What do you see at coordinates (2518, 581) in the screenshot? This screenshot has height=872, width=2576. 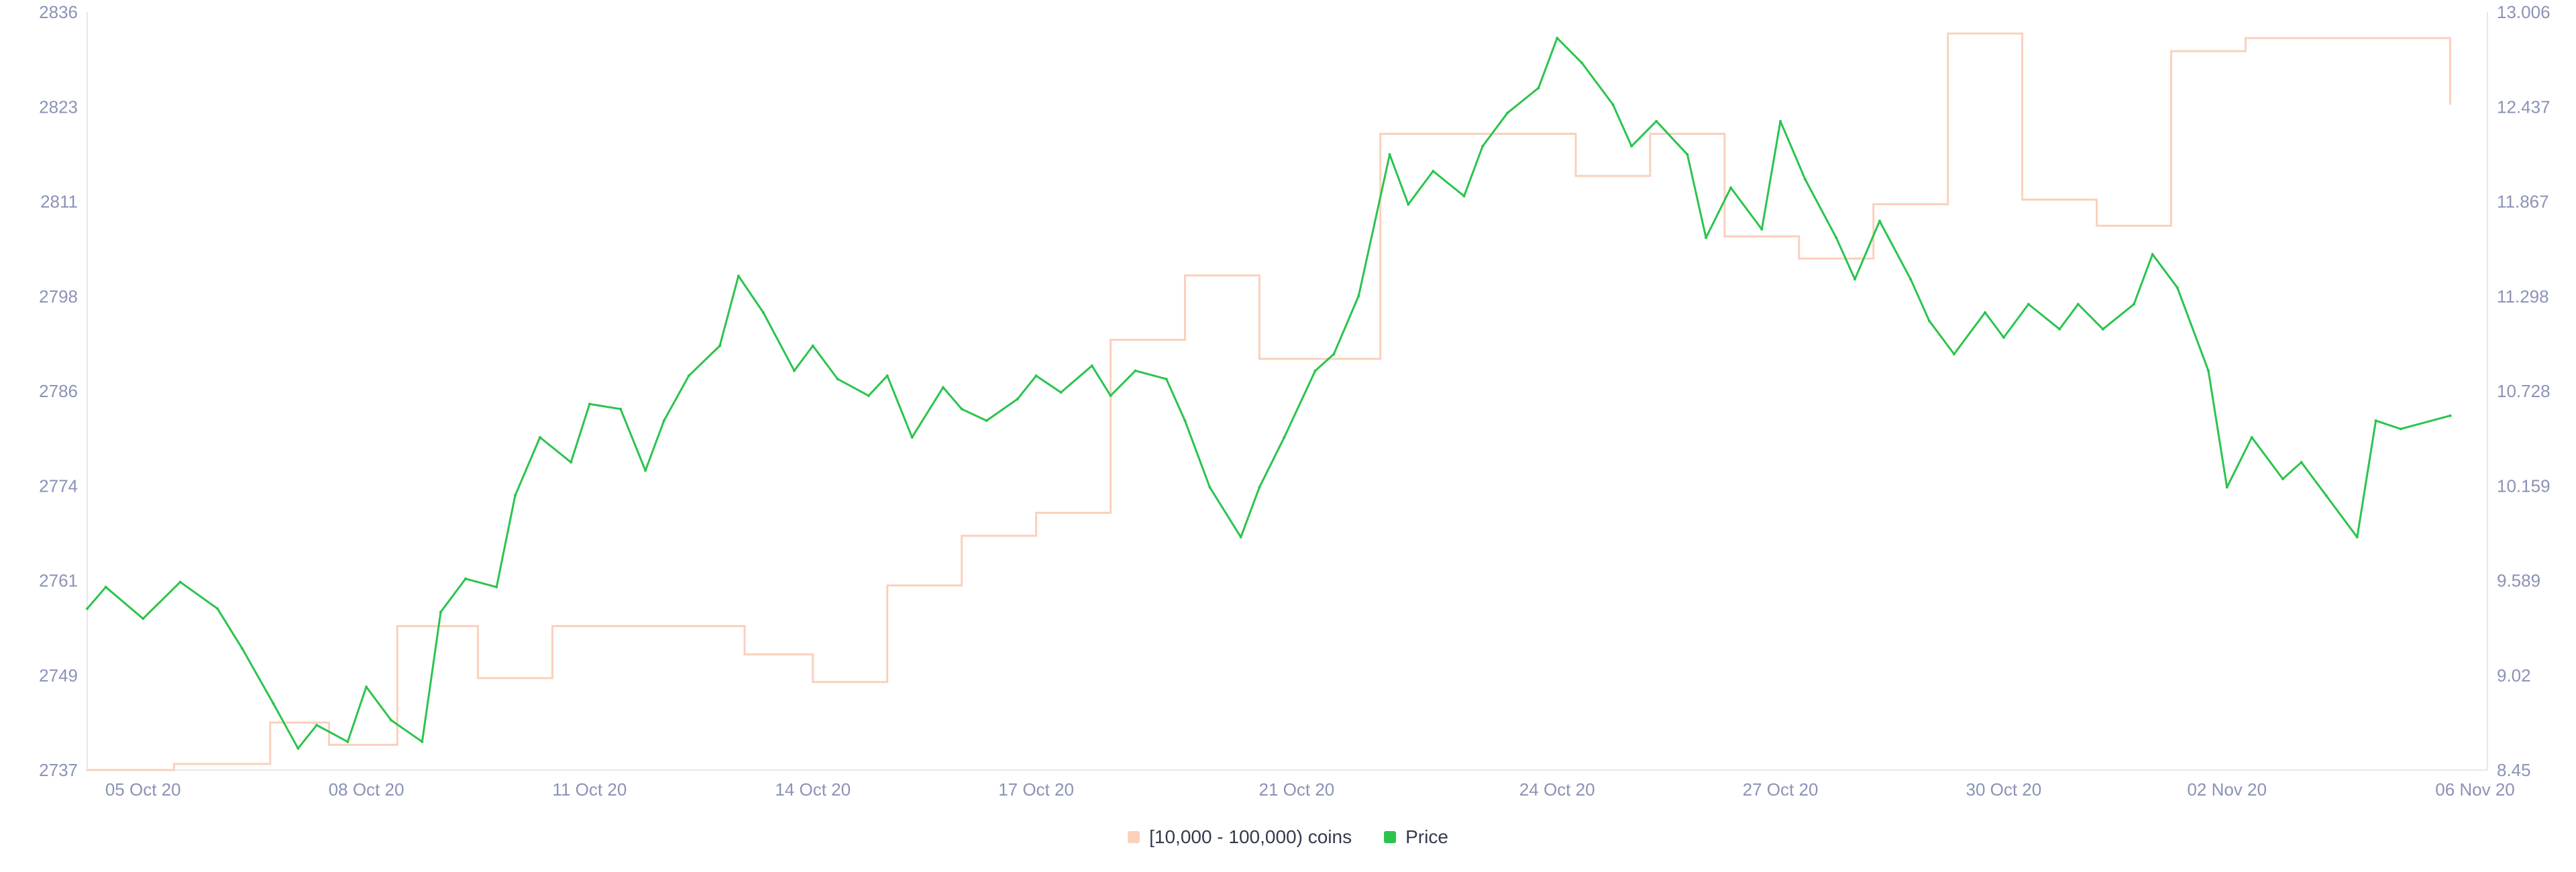 I see `y-right-tick-label: 9.589` at bounding box center [2518, 581].